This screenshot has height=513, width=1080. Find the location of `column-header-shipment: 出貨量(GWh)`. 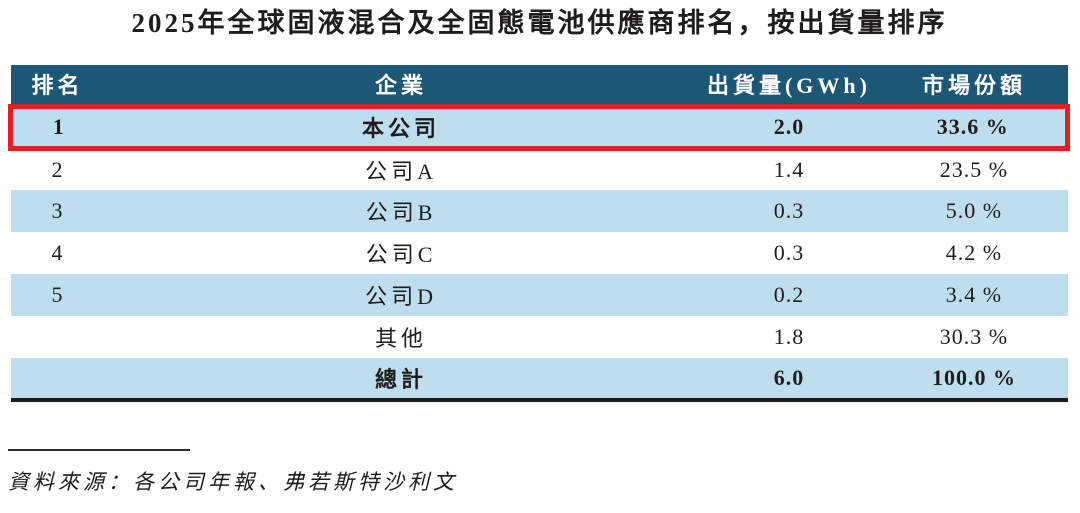

column-header-shipment: 出貨量(GWh) is located at coordinates (789, 85).